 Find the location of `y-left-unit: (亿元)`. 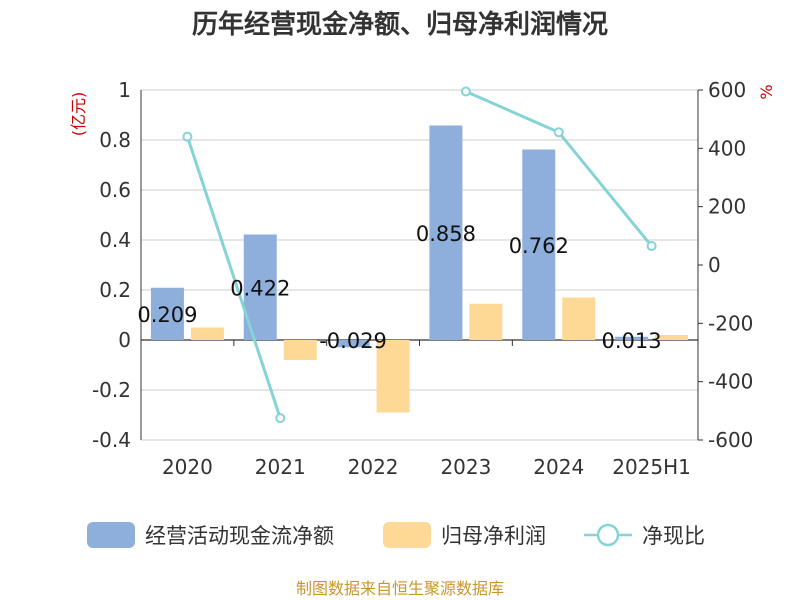

y-left-unit: (亿元) is located at coordinates (78, 114).